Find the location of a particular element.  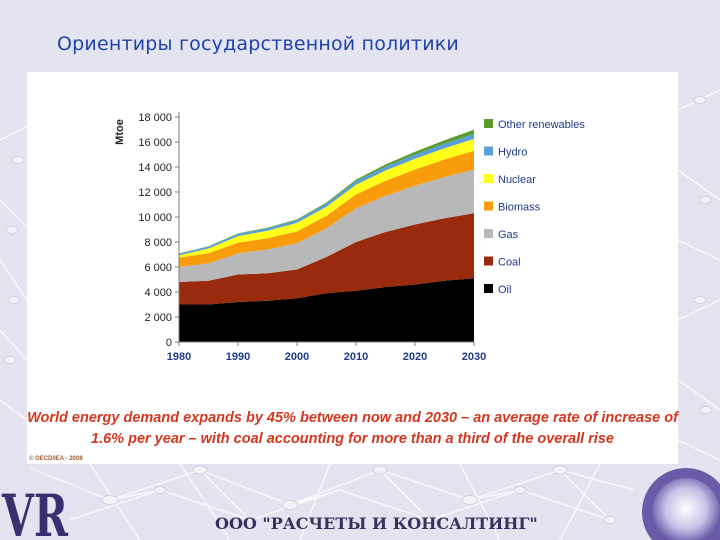

legend-label: Nuclear is located at coordinates (517, 180).